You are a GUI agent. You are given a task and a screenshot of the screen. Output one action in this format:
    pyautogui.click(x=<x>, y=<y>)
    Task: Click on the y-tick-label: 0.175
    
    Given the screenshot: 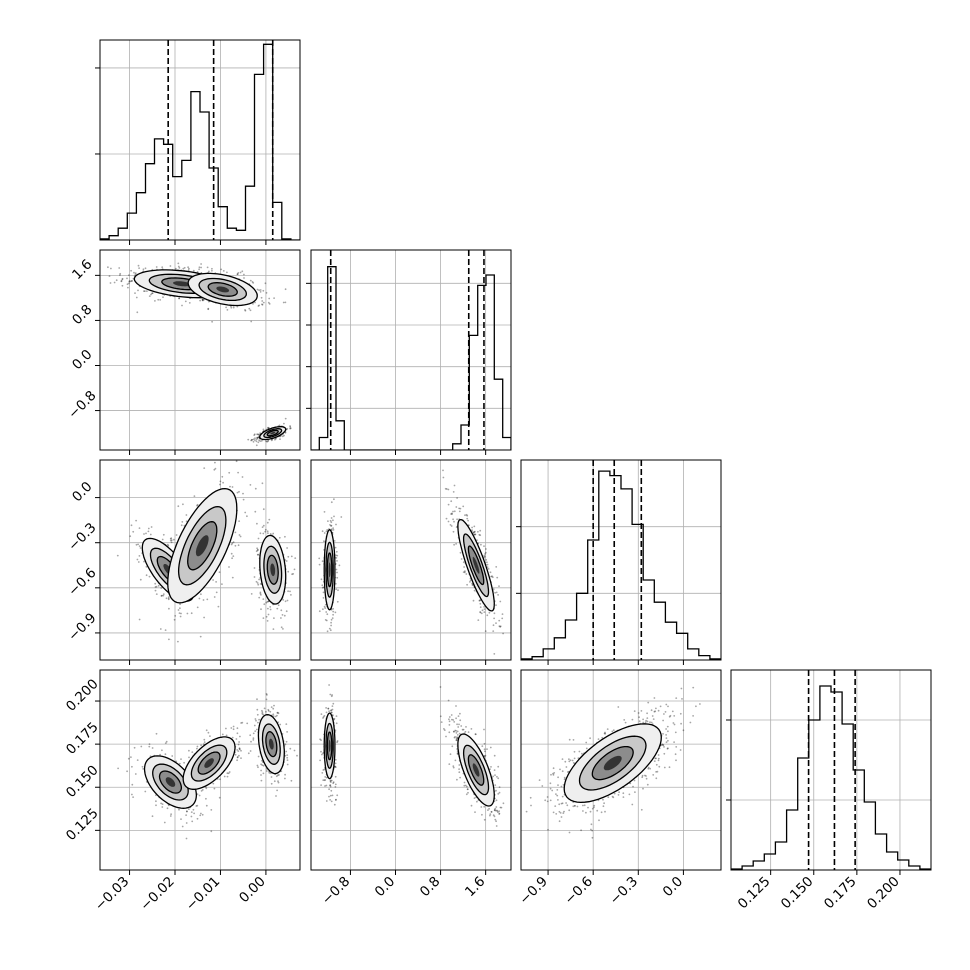 What is the action you would take?
    pyautogui.click(x=82, y=738)
    